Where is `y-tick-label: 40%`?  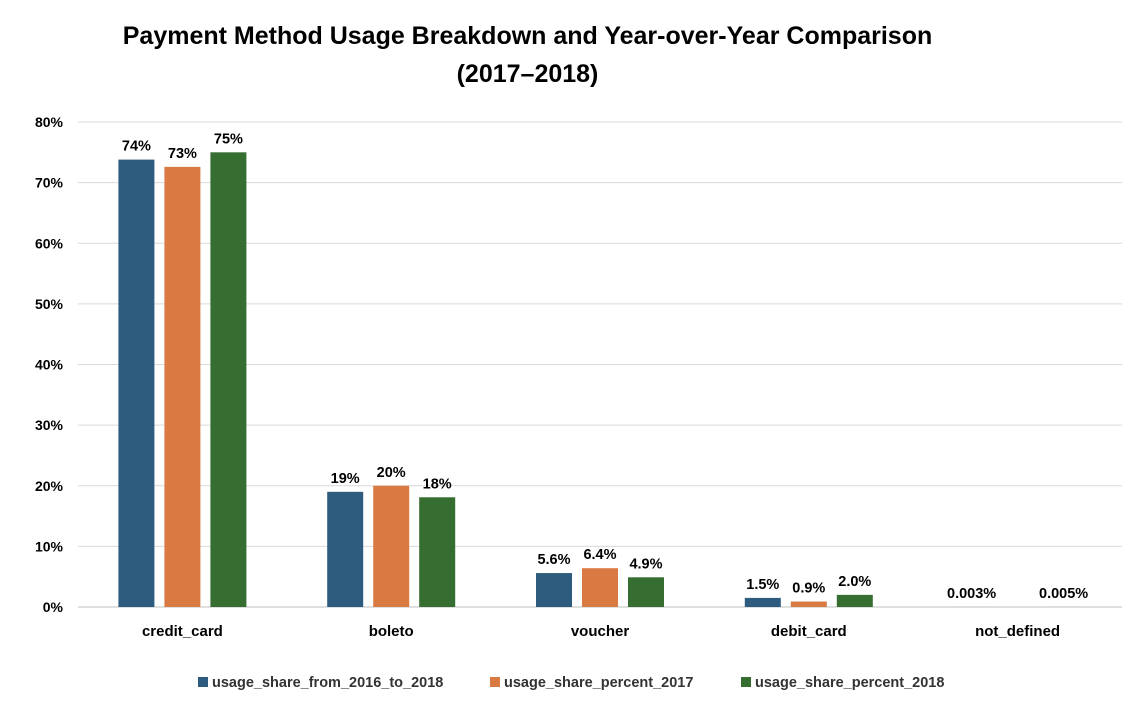 y-tick-label: 40% is located at coordinates (49, 365).